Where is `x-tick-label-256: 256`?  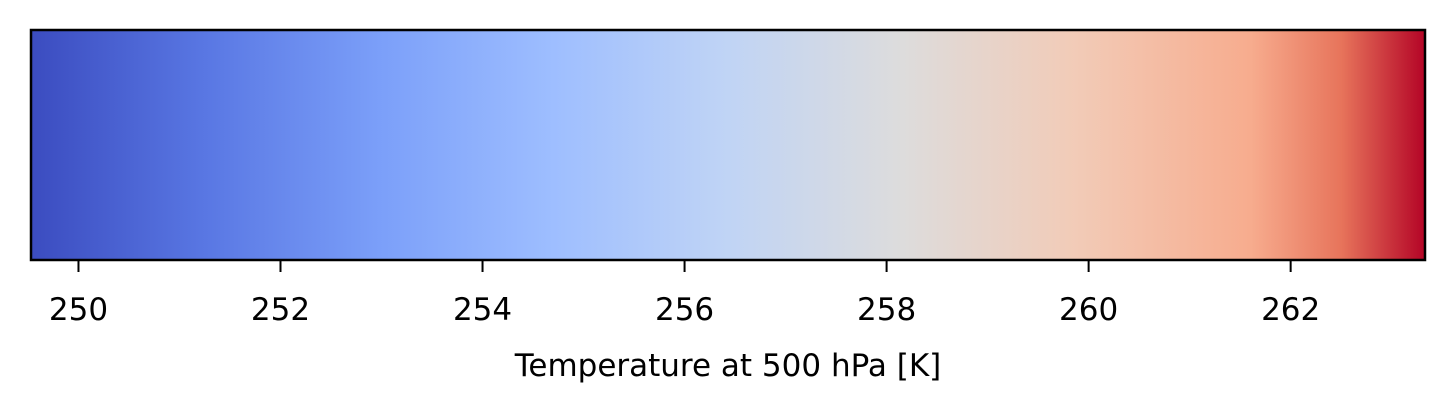
x-tick-label-256: 256 is located at coordinates (684, 310).